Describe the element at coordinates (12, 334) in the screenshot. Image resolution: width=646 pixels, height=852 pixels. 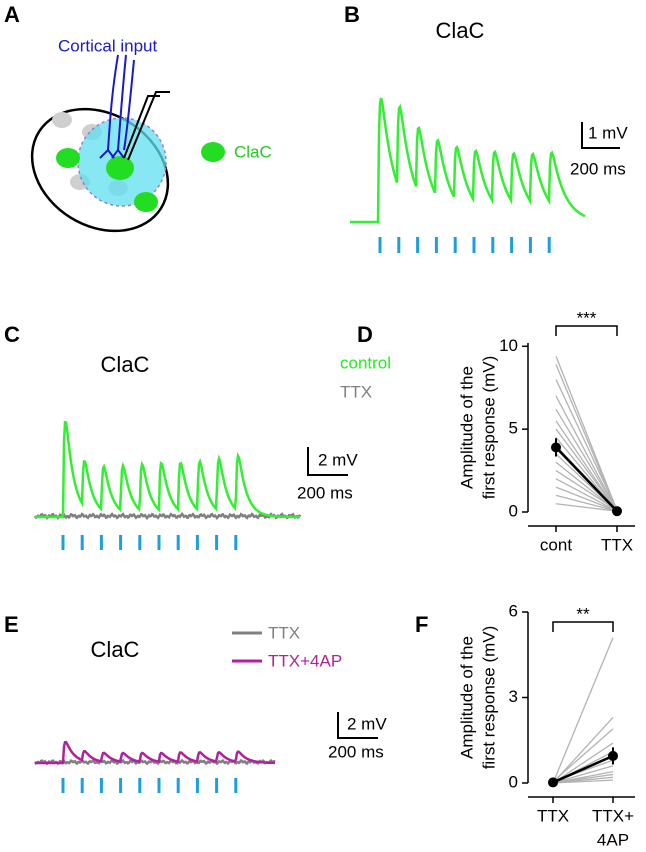
I see `panel-letter: C` at that location.